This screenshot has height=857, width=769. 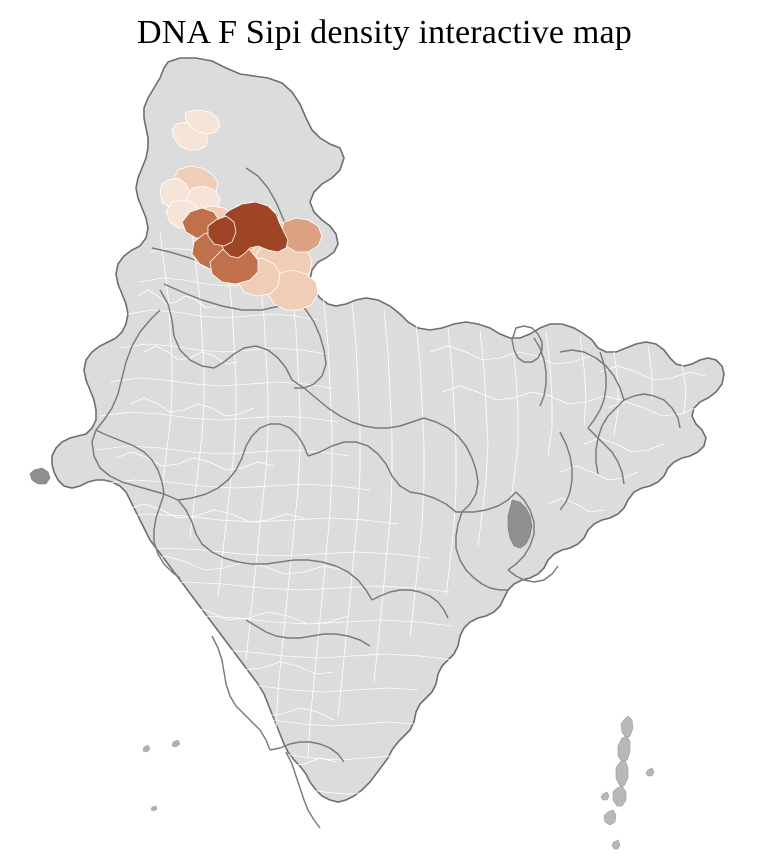 I want to click on dark-gray-regions, so click(x=281, y=508).